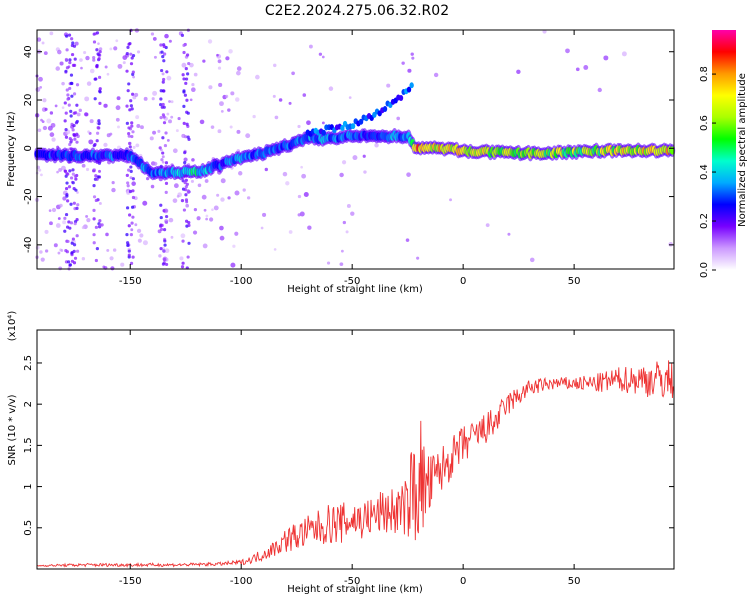 The image size is (750, 600). What do you see at coordinates (28, 51) in the screenshot?
I see `y-tick-label: 40` at bounding box center [28, 51].